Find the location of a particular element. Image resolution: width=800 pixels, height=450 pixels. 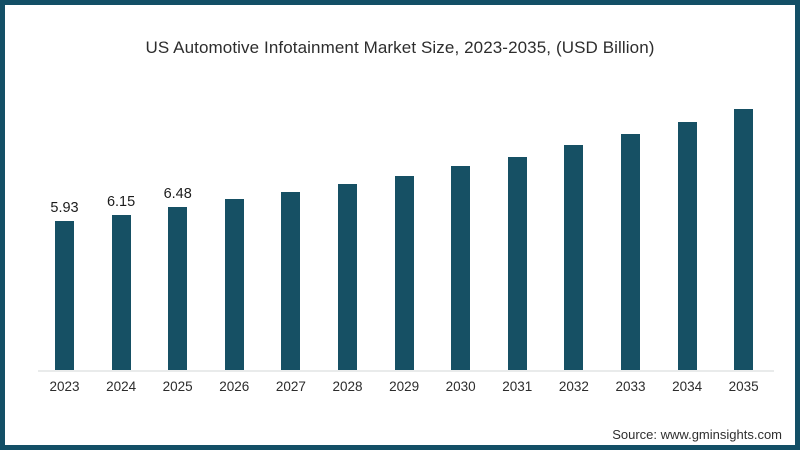

bar-value-label-2023: 5.93 is located at coordinates (64, 208).